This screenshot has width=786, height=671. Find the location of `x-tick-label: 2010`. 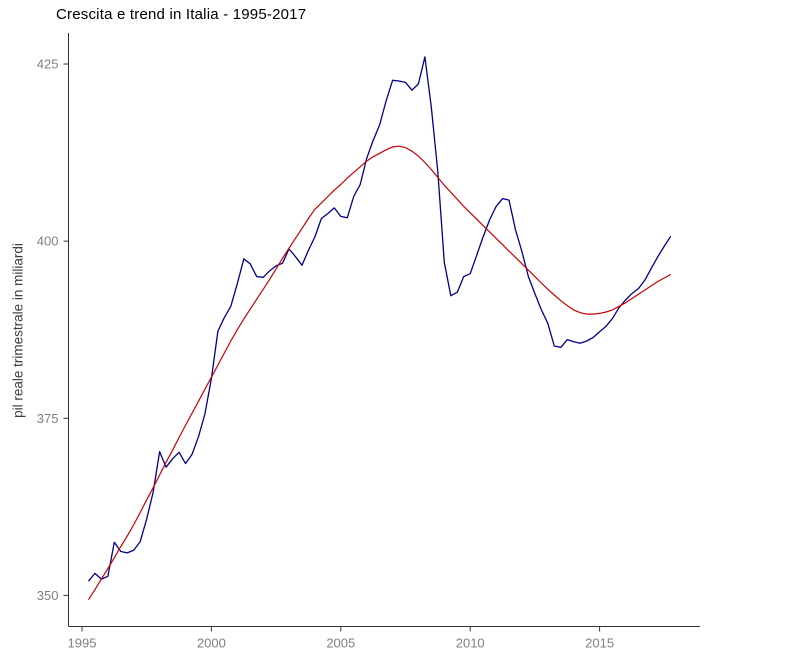

x-tick-label: 2010 is located at coordinates (470, 643).